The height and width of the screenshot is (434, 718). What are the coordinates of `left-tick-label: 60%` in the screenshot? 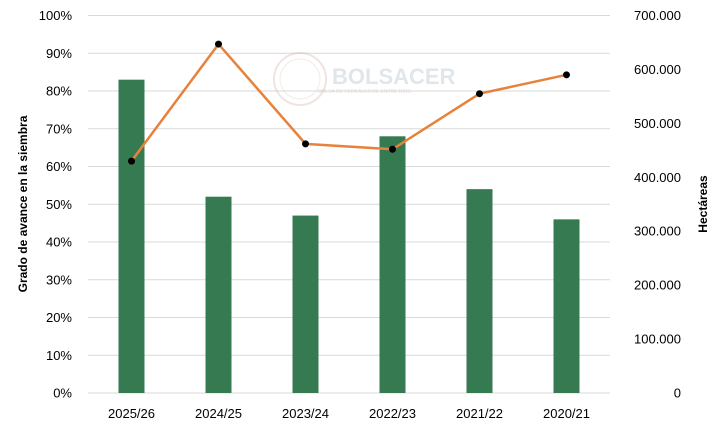 It's located at (59, 166).